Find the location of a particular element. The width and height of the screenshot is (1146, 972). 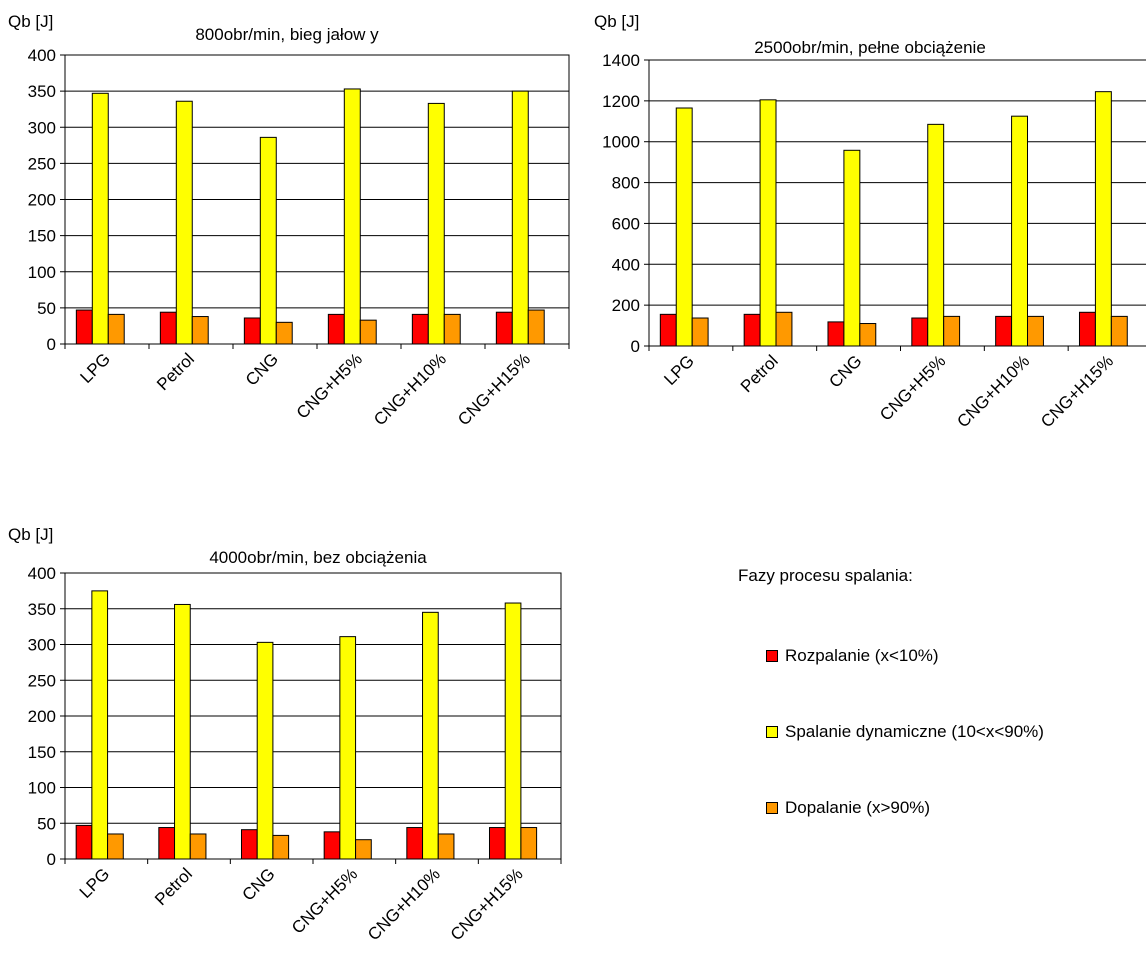

y-tick-label: 800 is located at coordinates (626, 183).